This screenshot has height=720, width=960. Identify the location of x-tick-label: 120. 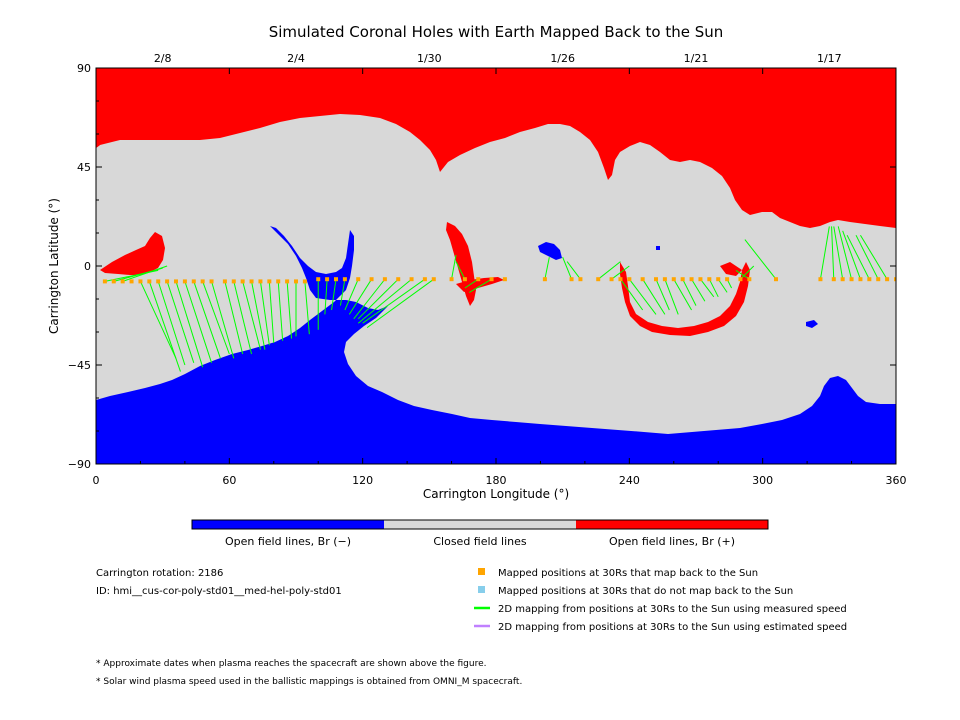
(362, 480).